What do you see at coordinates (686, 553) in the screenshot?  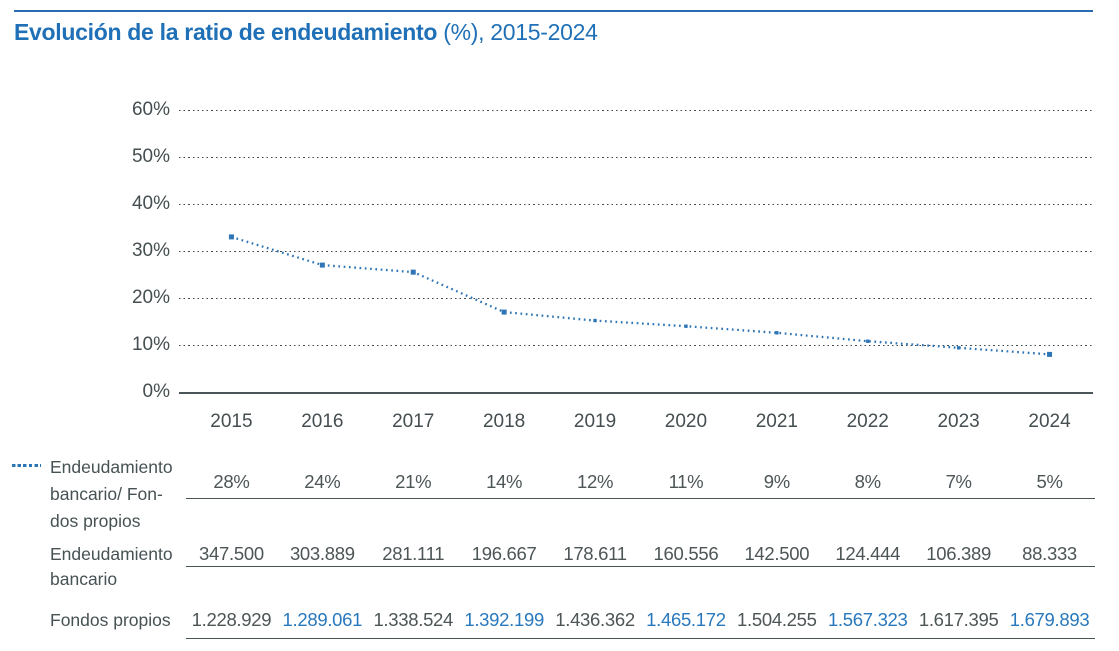 I see `value-cell: 160.556` at bounding box center [686, 553].